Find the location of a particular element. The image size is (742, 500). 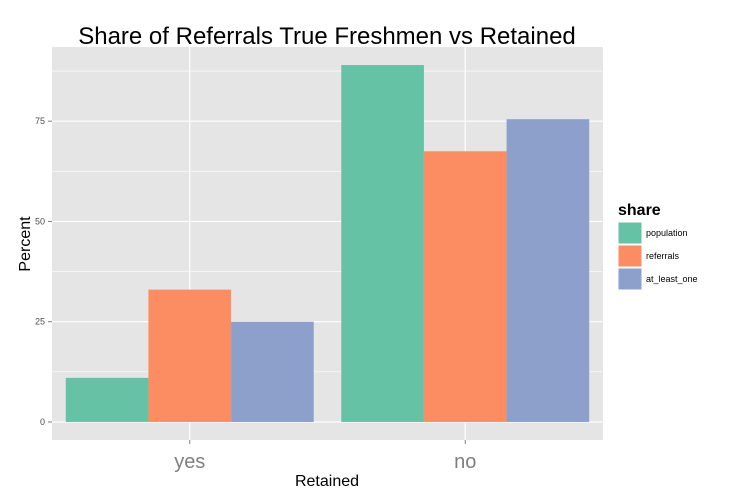

x-tick-label: no is located at coordinates (465, 462).